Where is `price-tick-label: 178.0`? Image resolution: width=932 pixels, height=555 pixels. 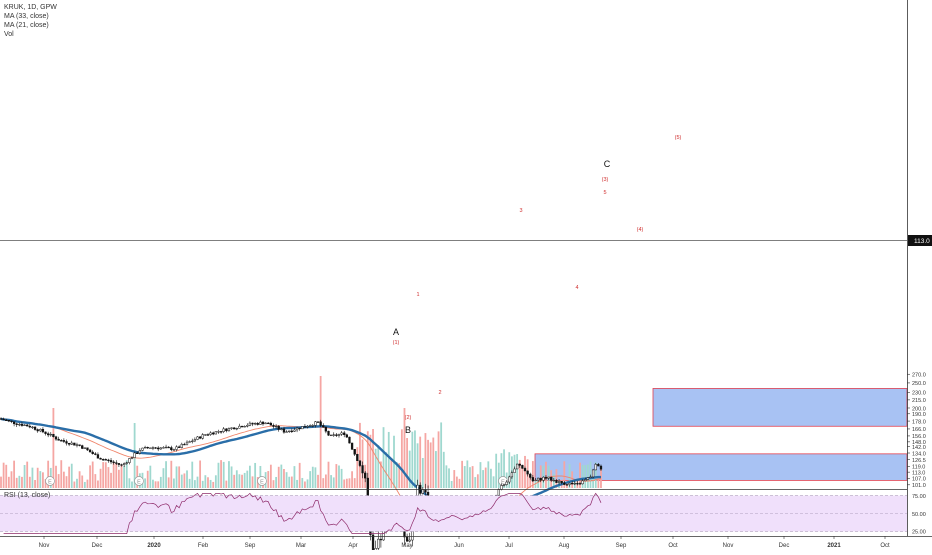 price-tick-label: 178.0 is located at coordinates (919, 422).